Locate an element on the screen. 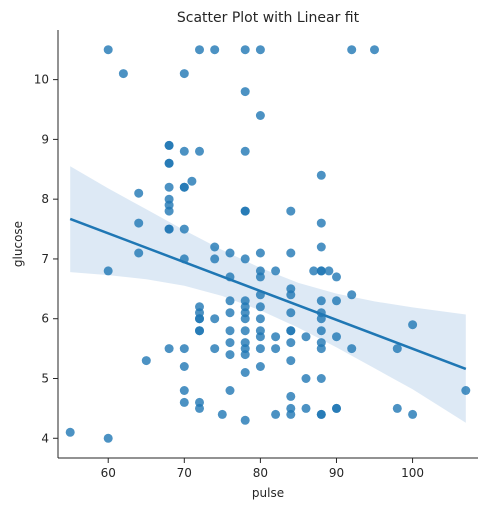  x-tick-label: 100 is located at coordinates (412, 473).